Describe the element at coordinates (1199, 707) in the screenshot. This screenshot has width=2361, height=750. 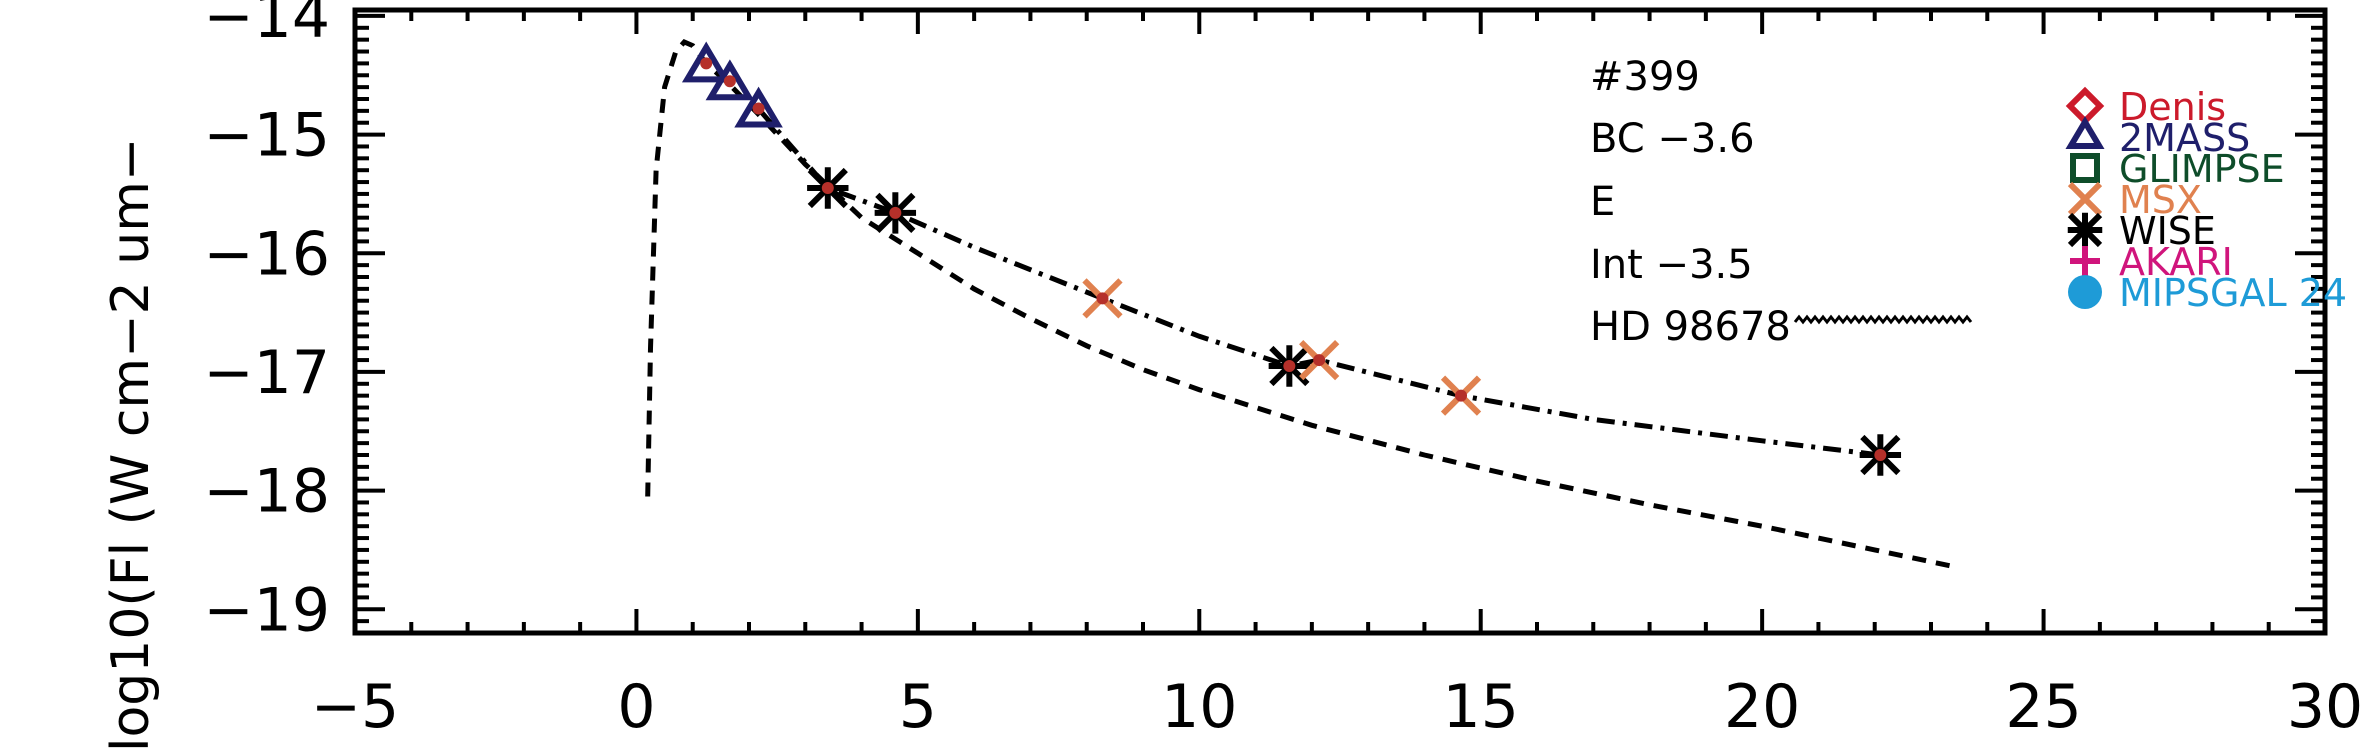
I see `x-tick-label: 10` at that location.